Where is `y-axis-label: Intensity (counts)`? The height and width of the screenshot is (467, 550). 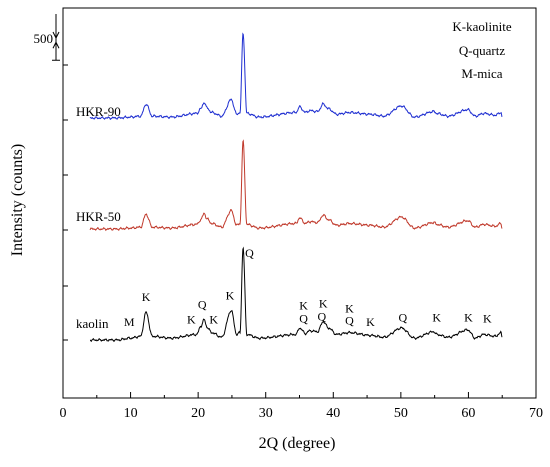
y-axis-label: Intensity (counts) is located at coordinates (17, 200).